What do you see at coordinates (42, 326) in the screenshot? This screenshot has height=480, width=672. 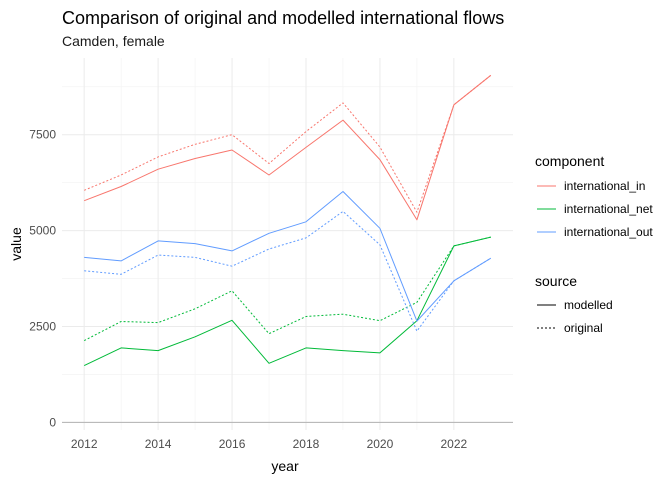 I see `y-tick-label: 2500` at bounding box center [42, 326].